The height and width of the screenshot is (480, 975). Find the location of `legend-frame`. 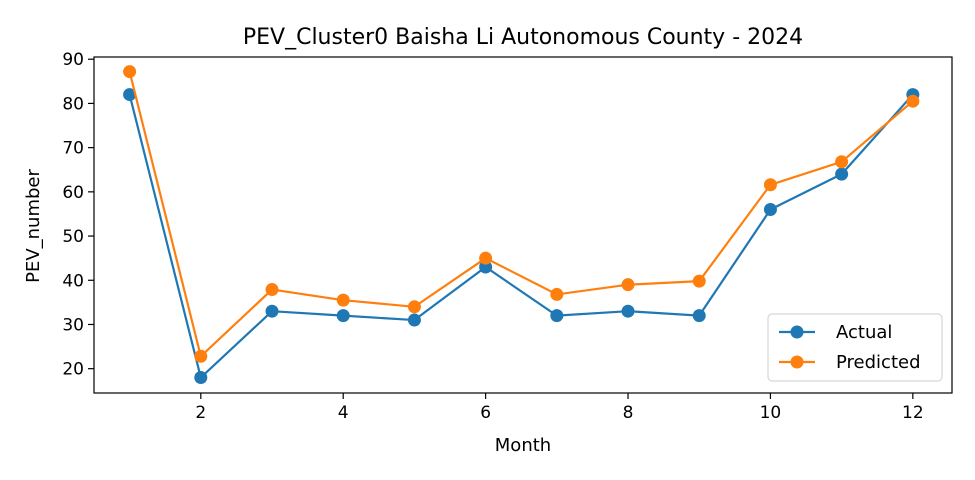

legend-frame is located at coordinates (855, 347).